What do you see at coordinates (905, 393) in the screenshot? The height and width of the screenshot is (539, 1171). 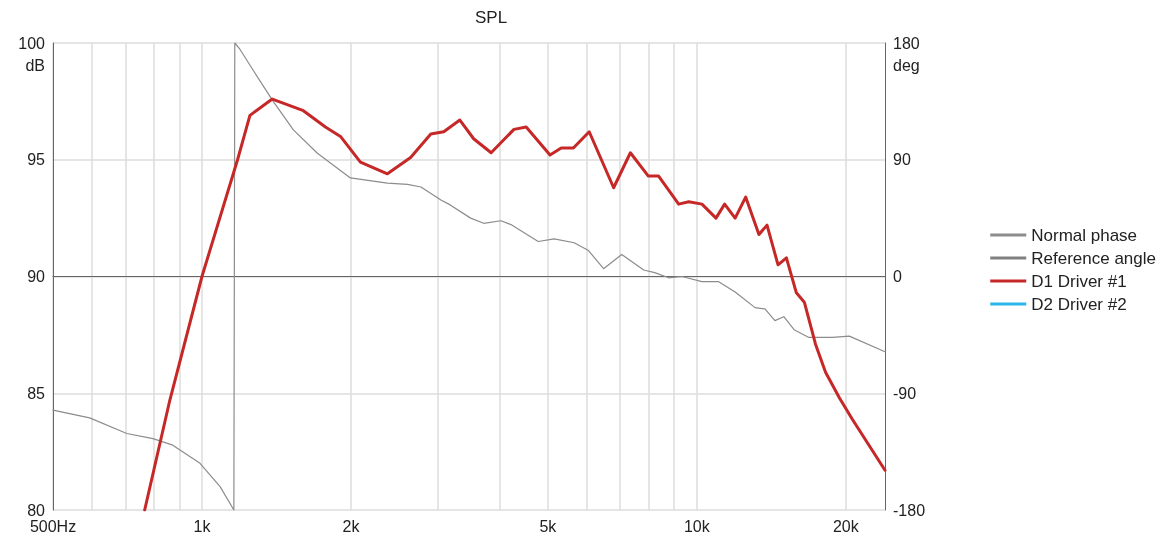 I see `y2-tick-label: -90` at bounding box center [905, 393].